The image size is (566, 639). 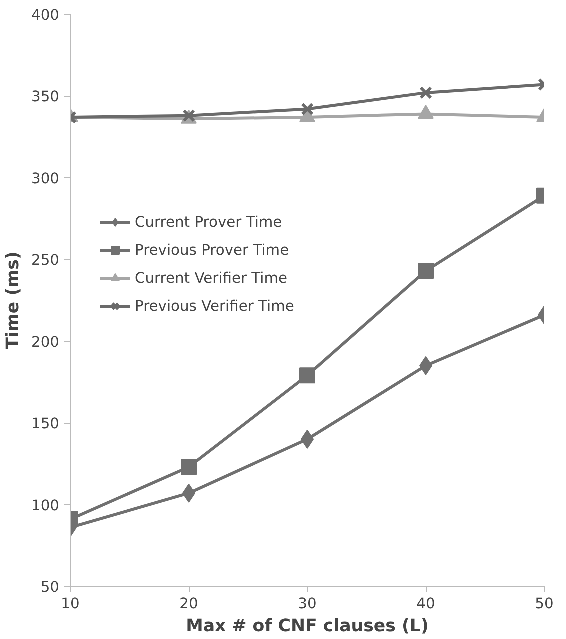 What do you see at coordinates (46, 97) in the screenshot?
I see `y-tick-label: 350` at bounding box center [46, 97].